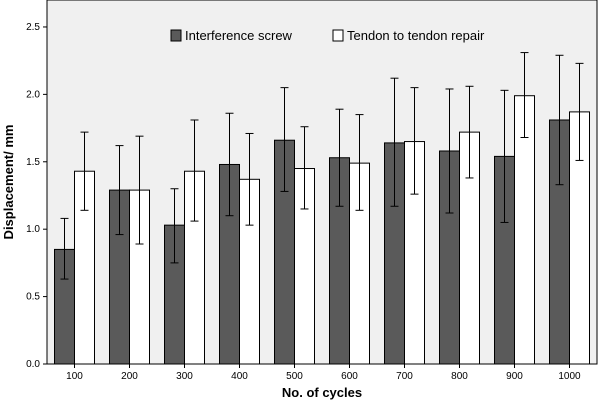  What do you see at coordinates (74, 376) in the screenshot?
I see `x-tick-label: 100` at bounding box center [74, 376].